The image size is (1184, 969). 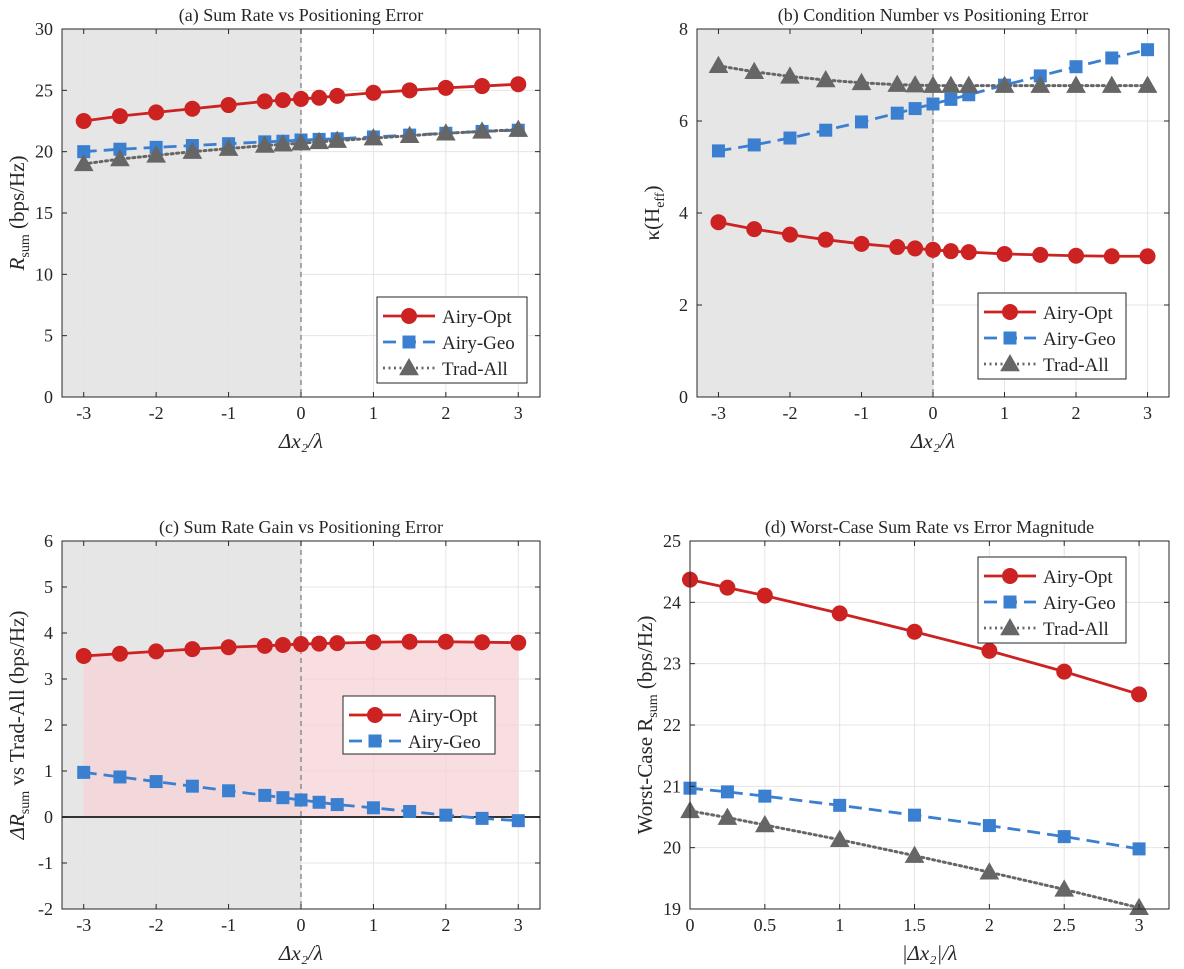 I want to click on legend-label: Airy-Opt, so click(x=477, y=317).